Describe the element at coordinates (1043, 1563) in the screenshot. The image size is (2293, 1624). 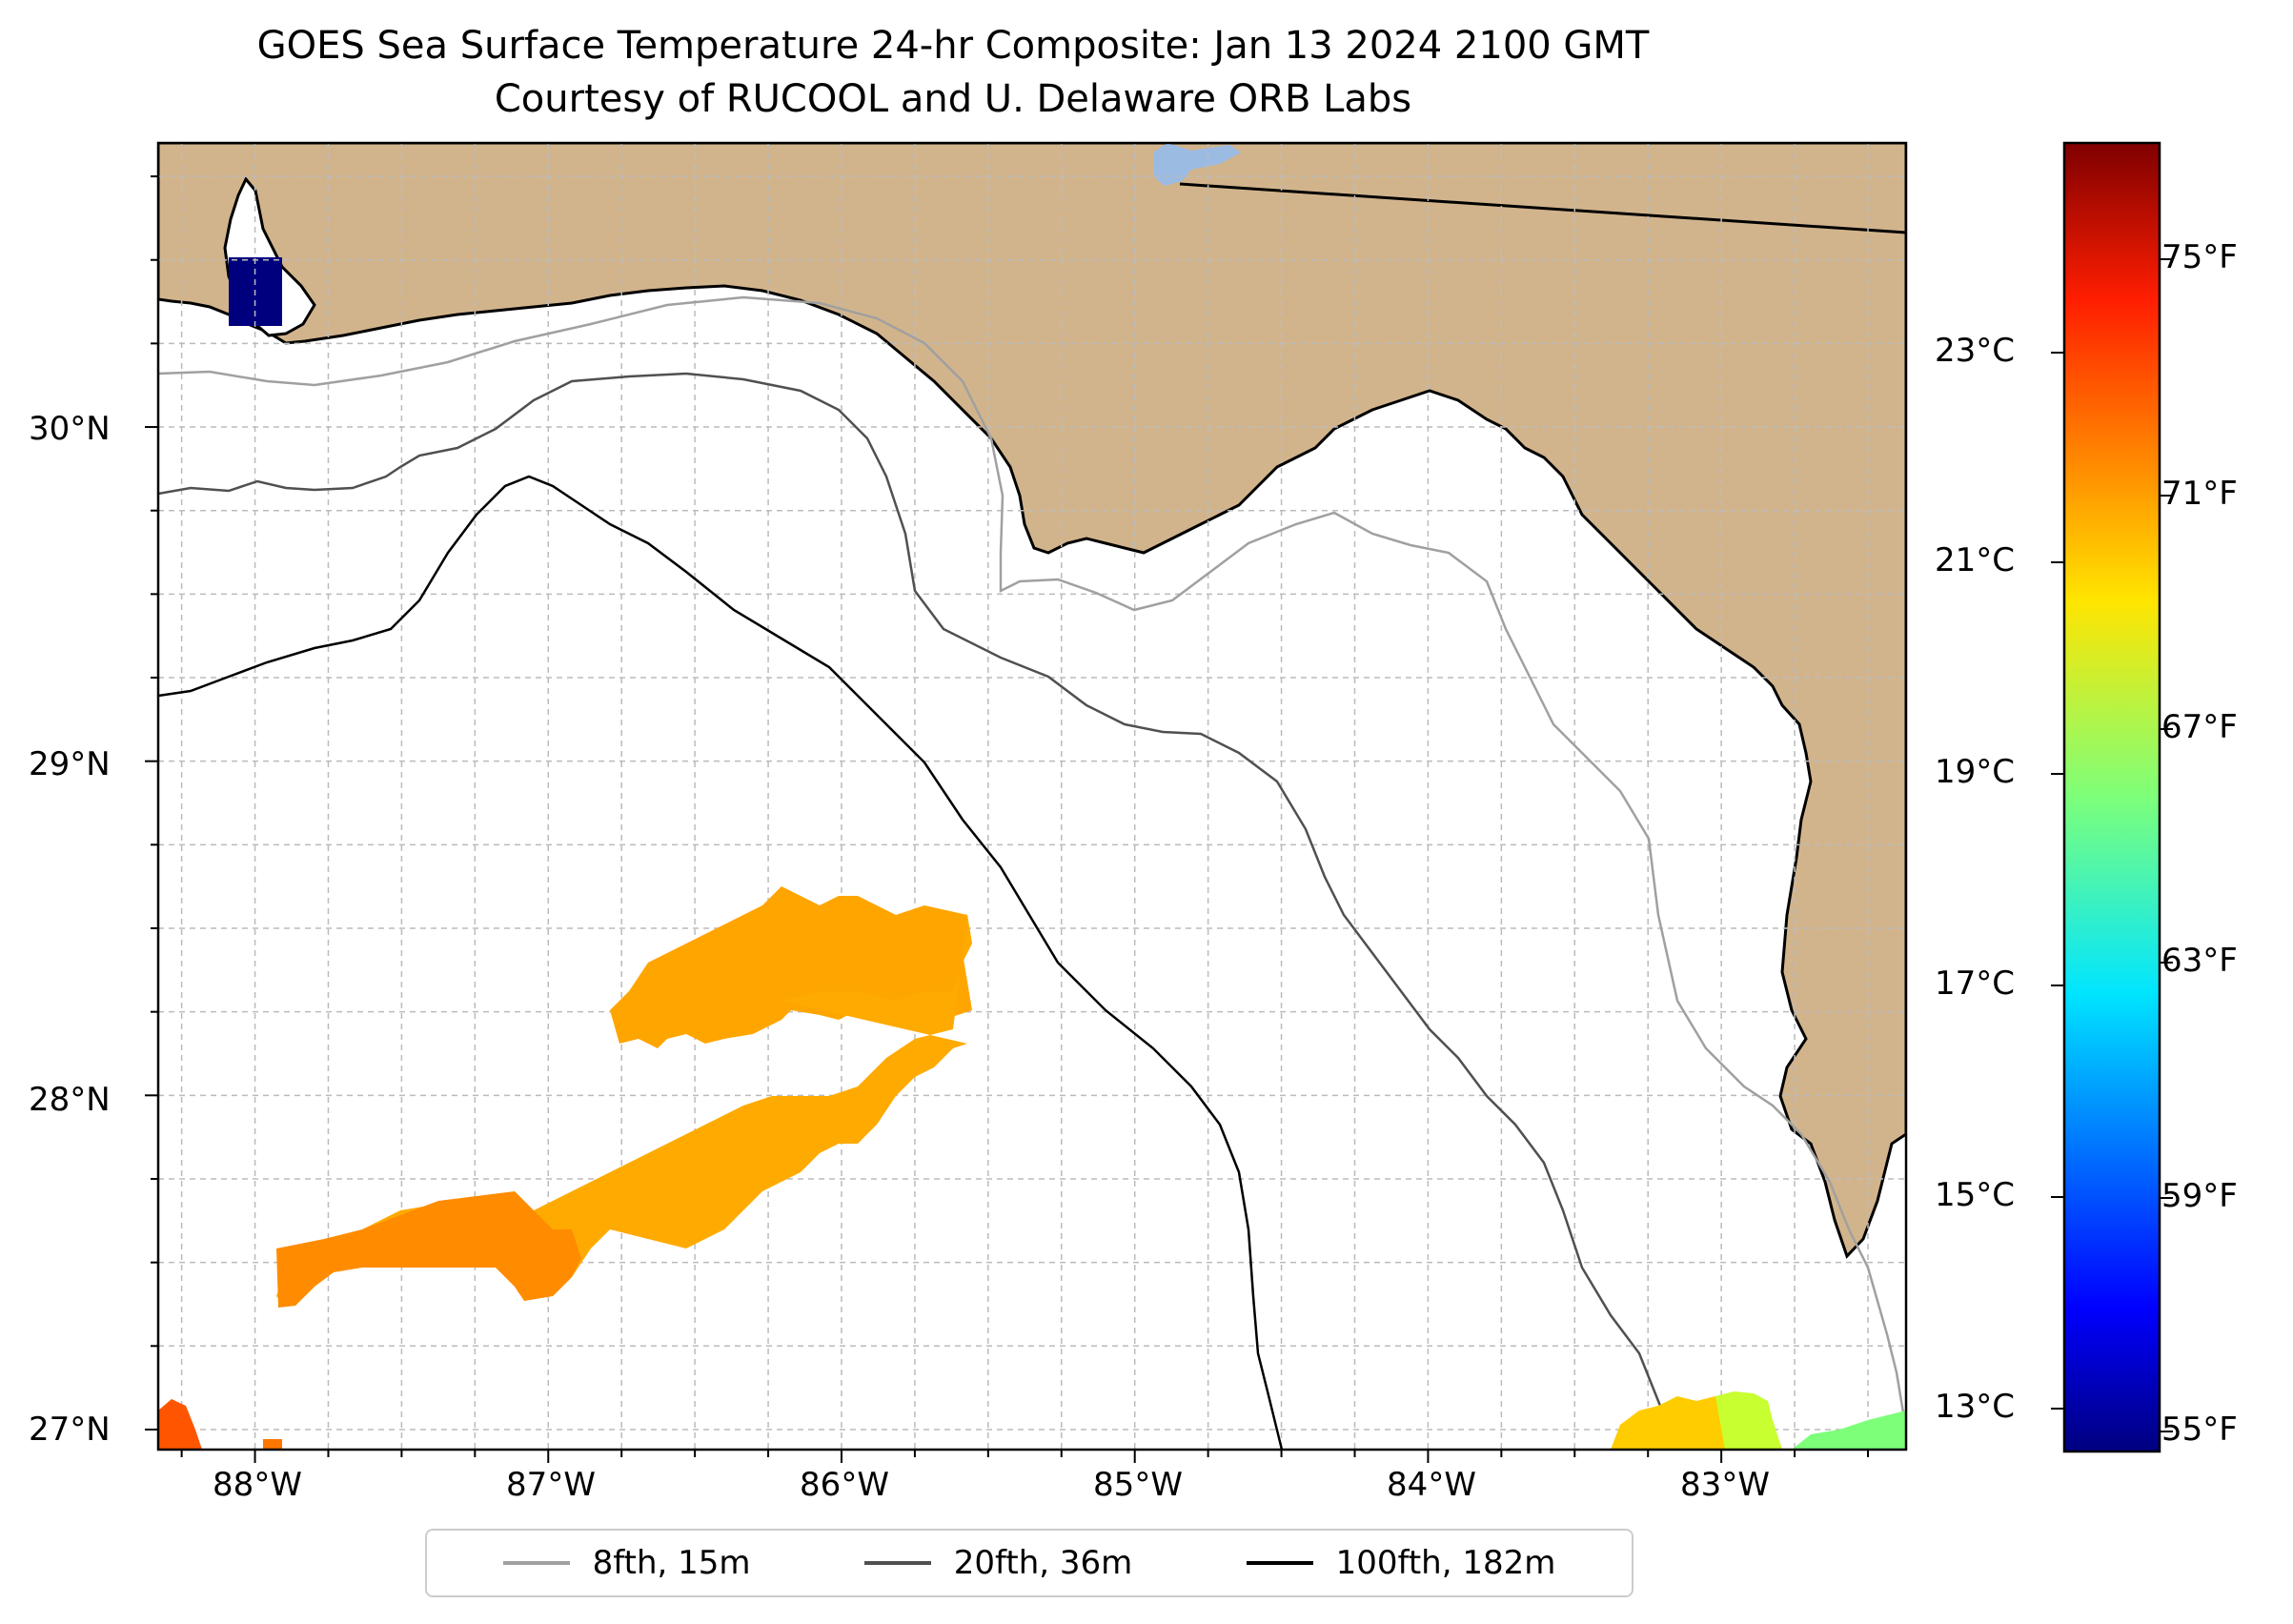
I see `legend-label-20fth: 20fth, 36m` at that location.